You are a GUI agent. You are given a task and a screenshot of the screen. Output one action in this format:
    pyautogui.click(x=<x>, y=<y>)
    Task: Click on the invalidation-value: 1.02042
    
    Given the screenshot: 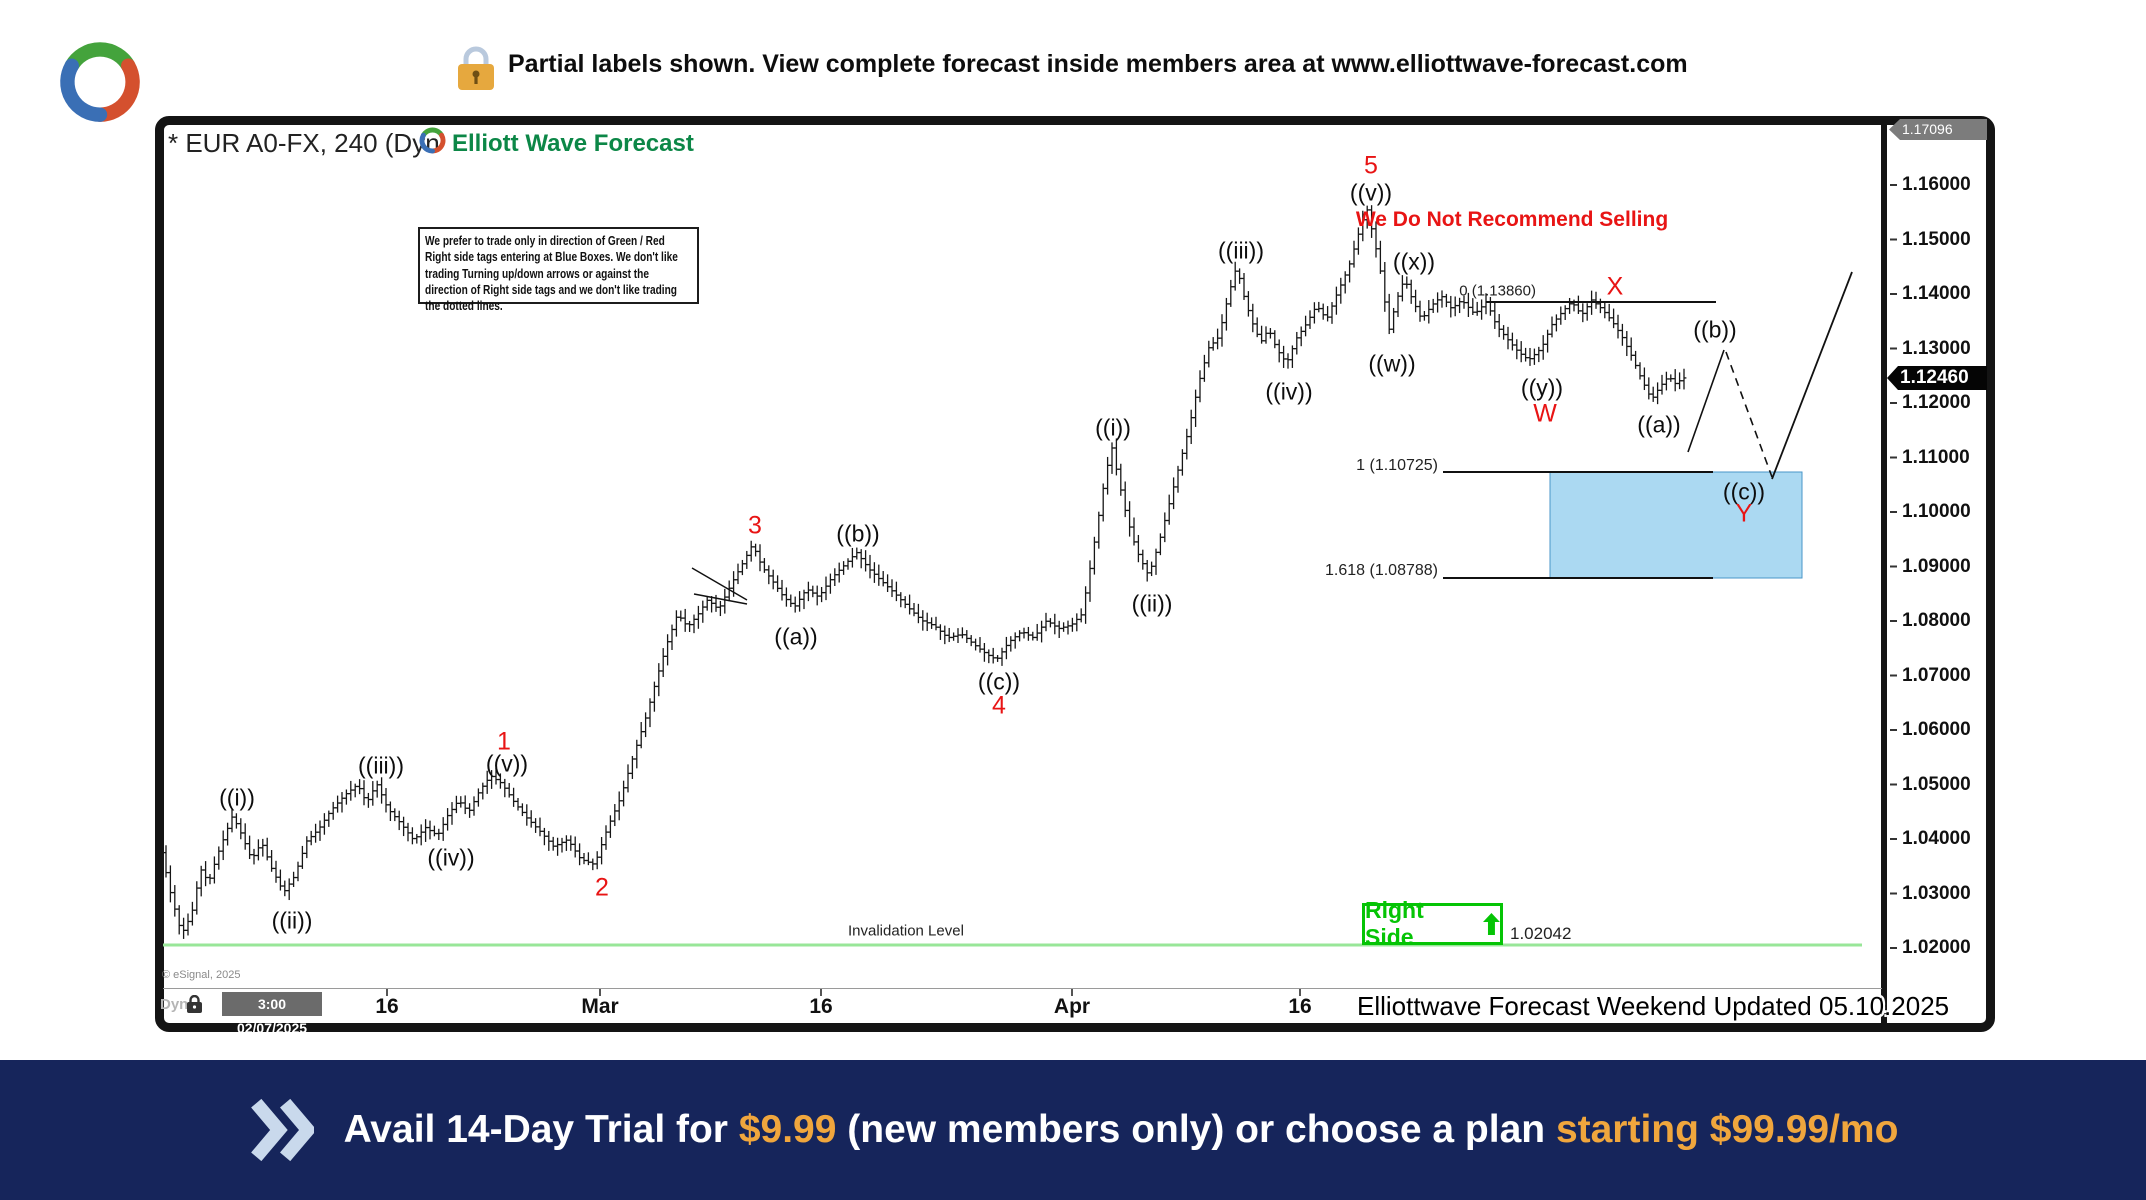 What is the action you would take?
    pyautogui.click(x=1541, y=933)
    